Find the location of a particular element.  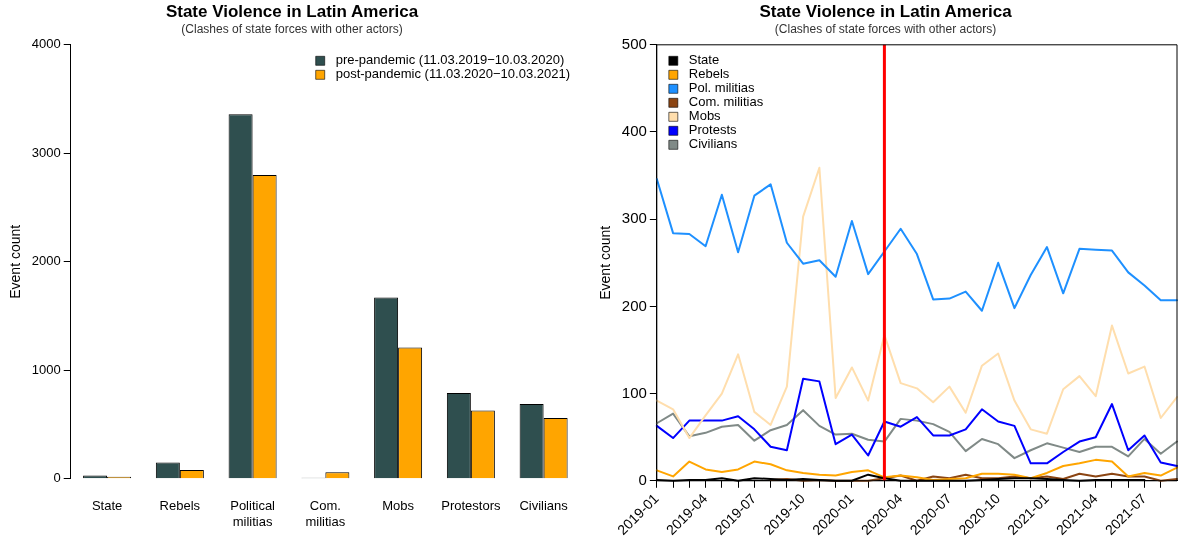

legend-label: Rebels is located at coordinates (709, 74).